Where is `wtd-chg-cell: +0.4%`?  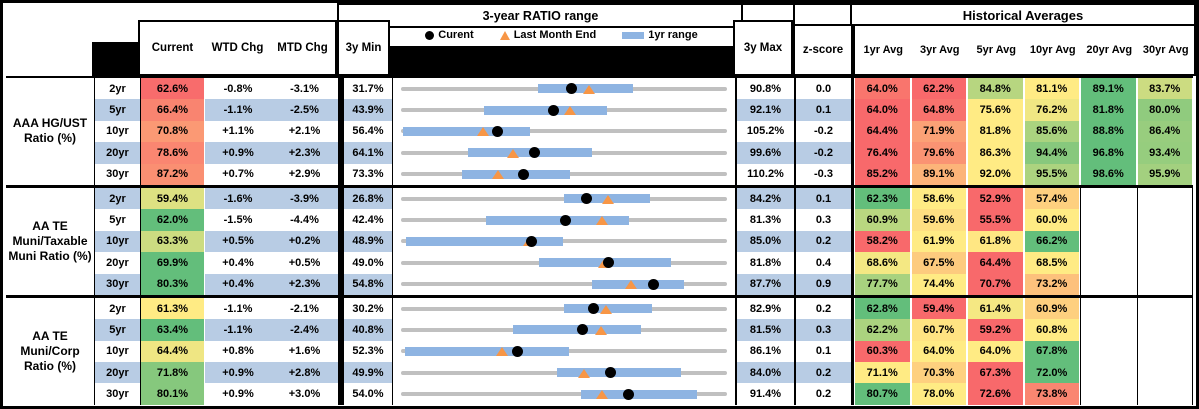 wtd-chg-cell: +0.4% is located at coordinates (238, 262).